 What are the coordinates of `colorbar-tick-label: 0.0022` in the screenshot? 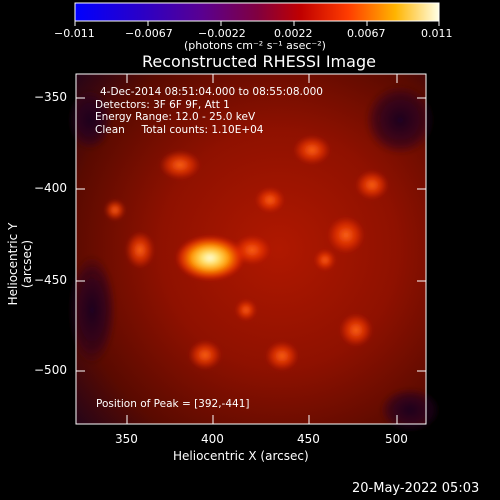 It's located at (293, 33).